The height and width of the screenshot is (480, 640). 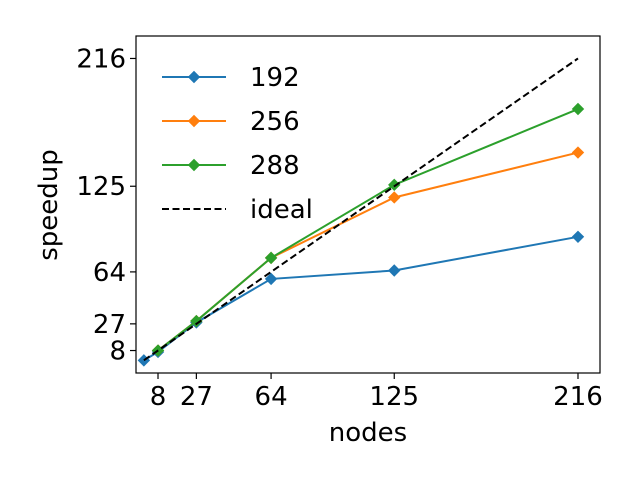 What do you see at coordinates (368, 433) in the screenshot?
I see `x-axis-label: nodes` at bounding box center [368, 433].